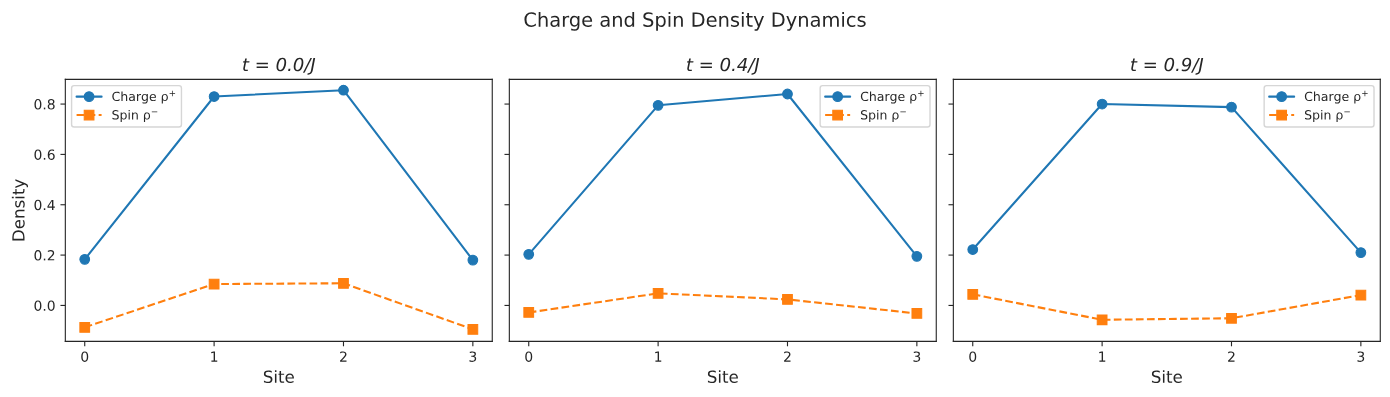 Image resolution: width=1390 pixels, height=397 pixels. I want to click on chart-title: t = 0.9/J, so click(1167, 66).